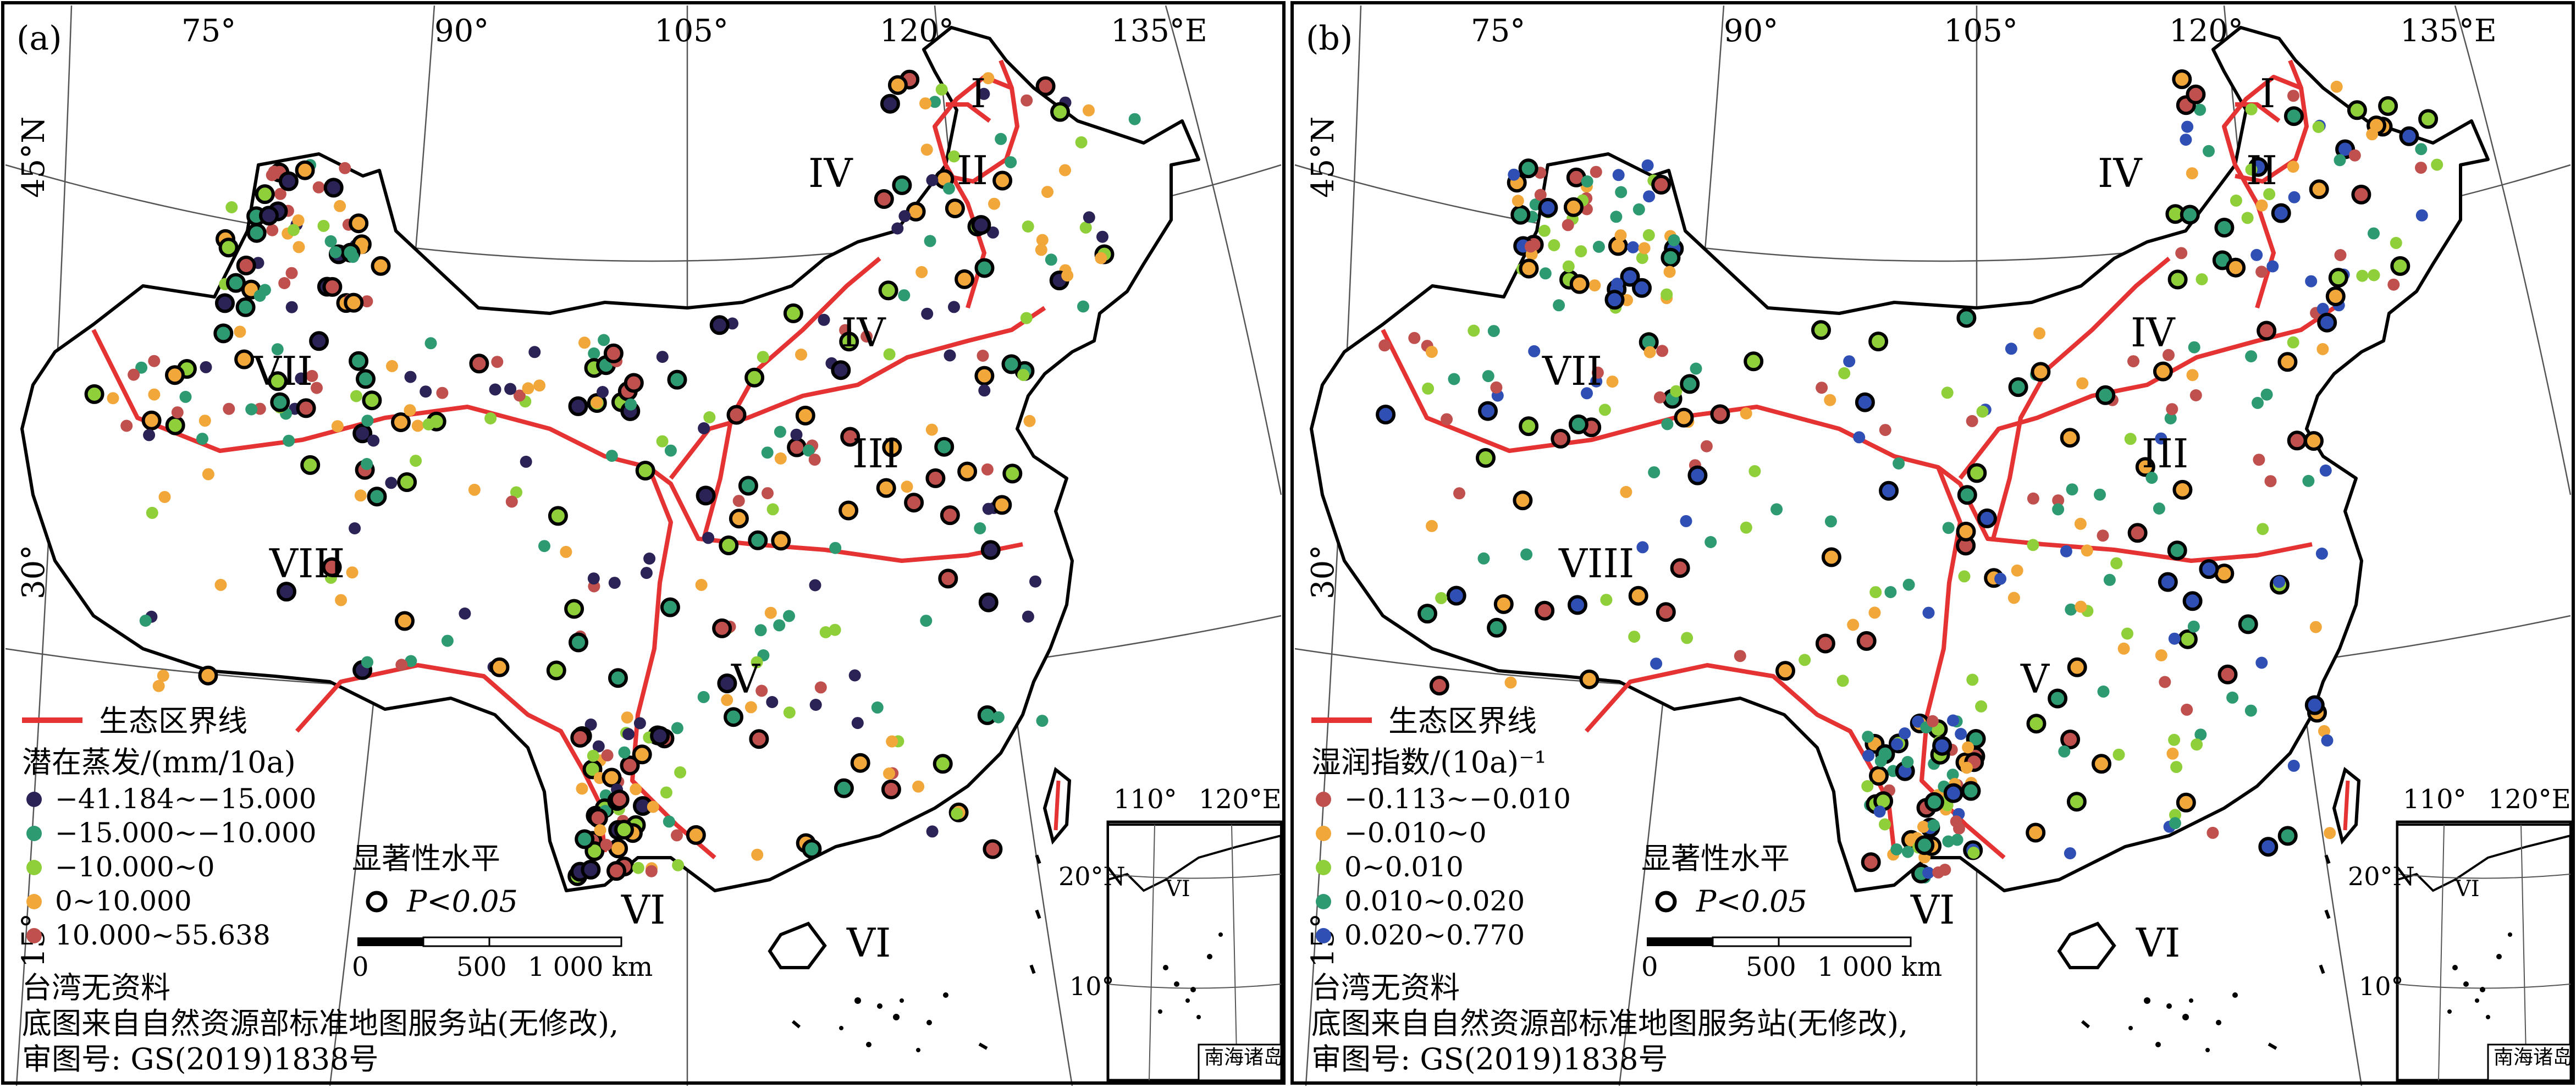  What do you see at coordinates (1724, 880) in the screenshot?
I see `significance-legend: 显著性水平 P<0.05` at bounding box center [1724, 880].